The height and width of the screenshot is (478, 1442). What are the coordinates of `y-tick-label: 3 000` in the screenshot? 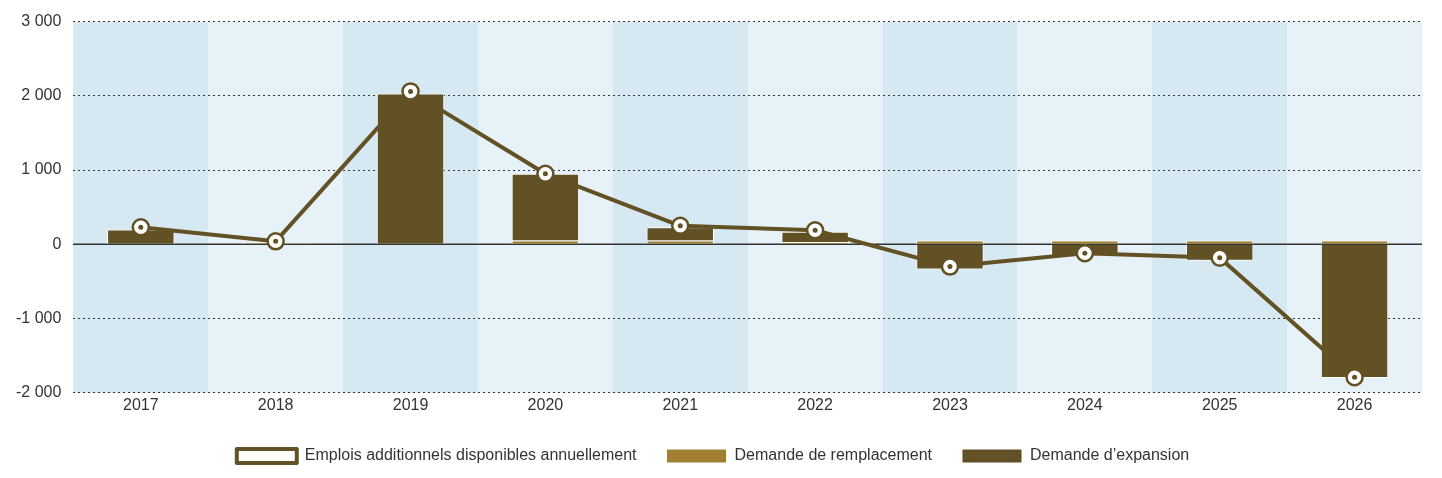 It's located at (41, 21).